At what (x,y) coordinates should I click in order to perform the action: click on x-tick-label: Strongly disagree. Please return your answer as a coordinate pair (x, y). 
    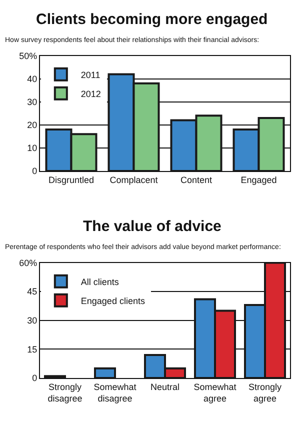
    Looking at the image, I should click on (65, 393).